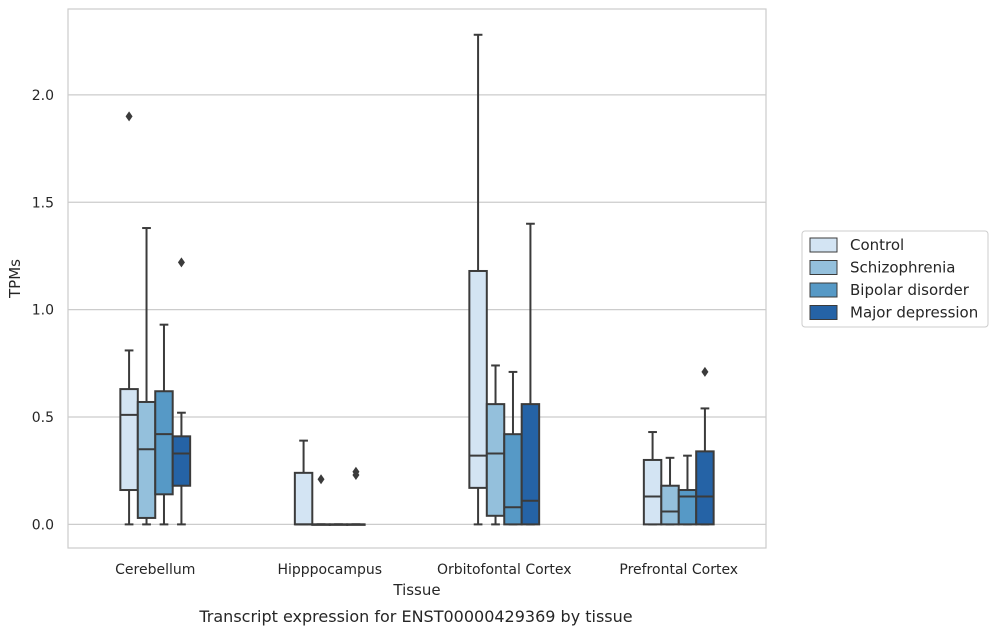  I want to click on y-axis-label: TPMs, so click(15, 279).